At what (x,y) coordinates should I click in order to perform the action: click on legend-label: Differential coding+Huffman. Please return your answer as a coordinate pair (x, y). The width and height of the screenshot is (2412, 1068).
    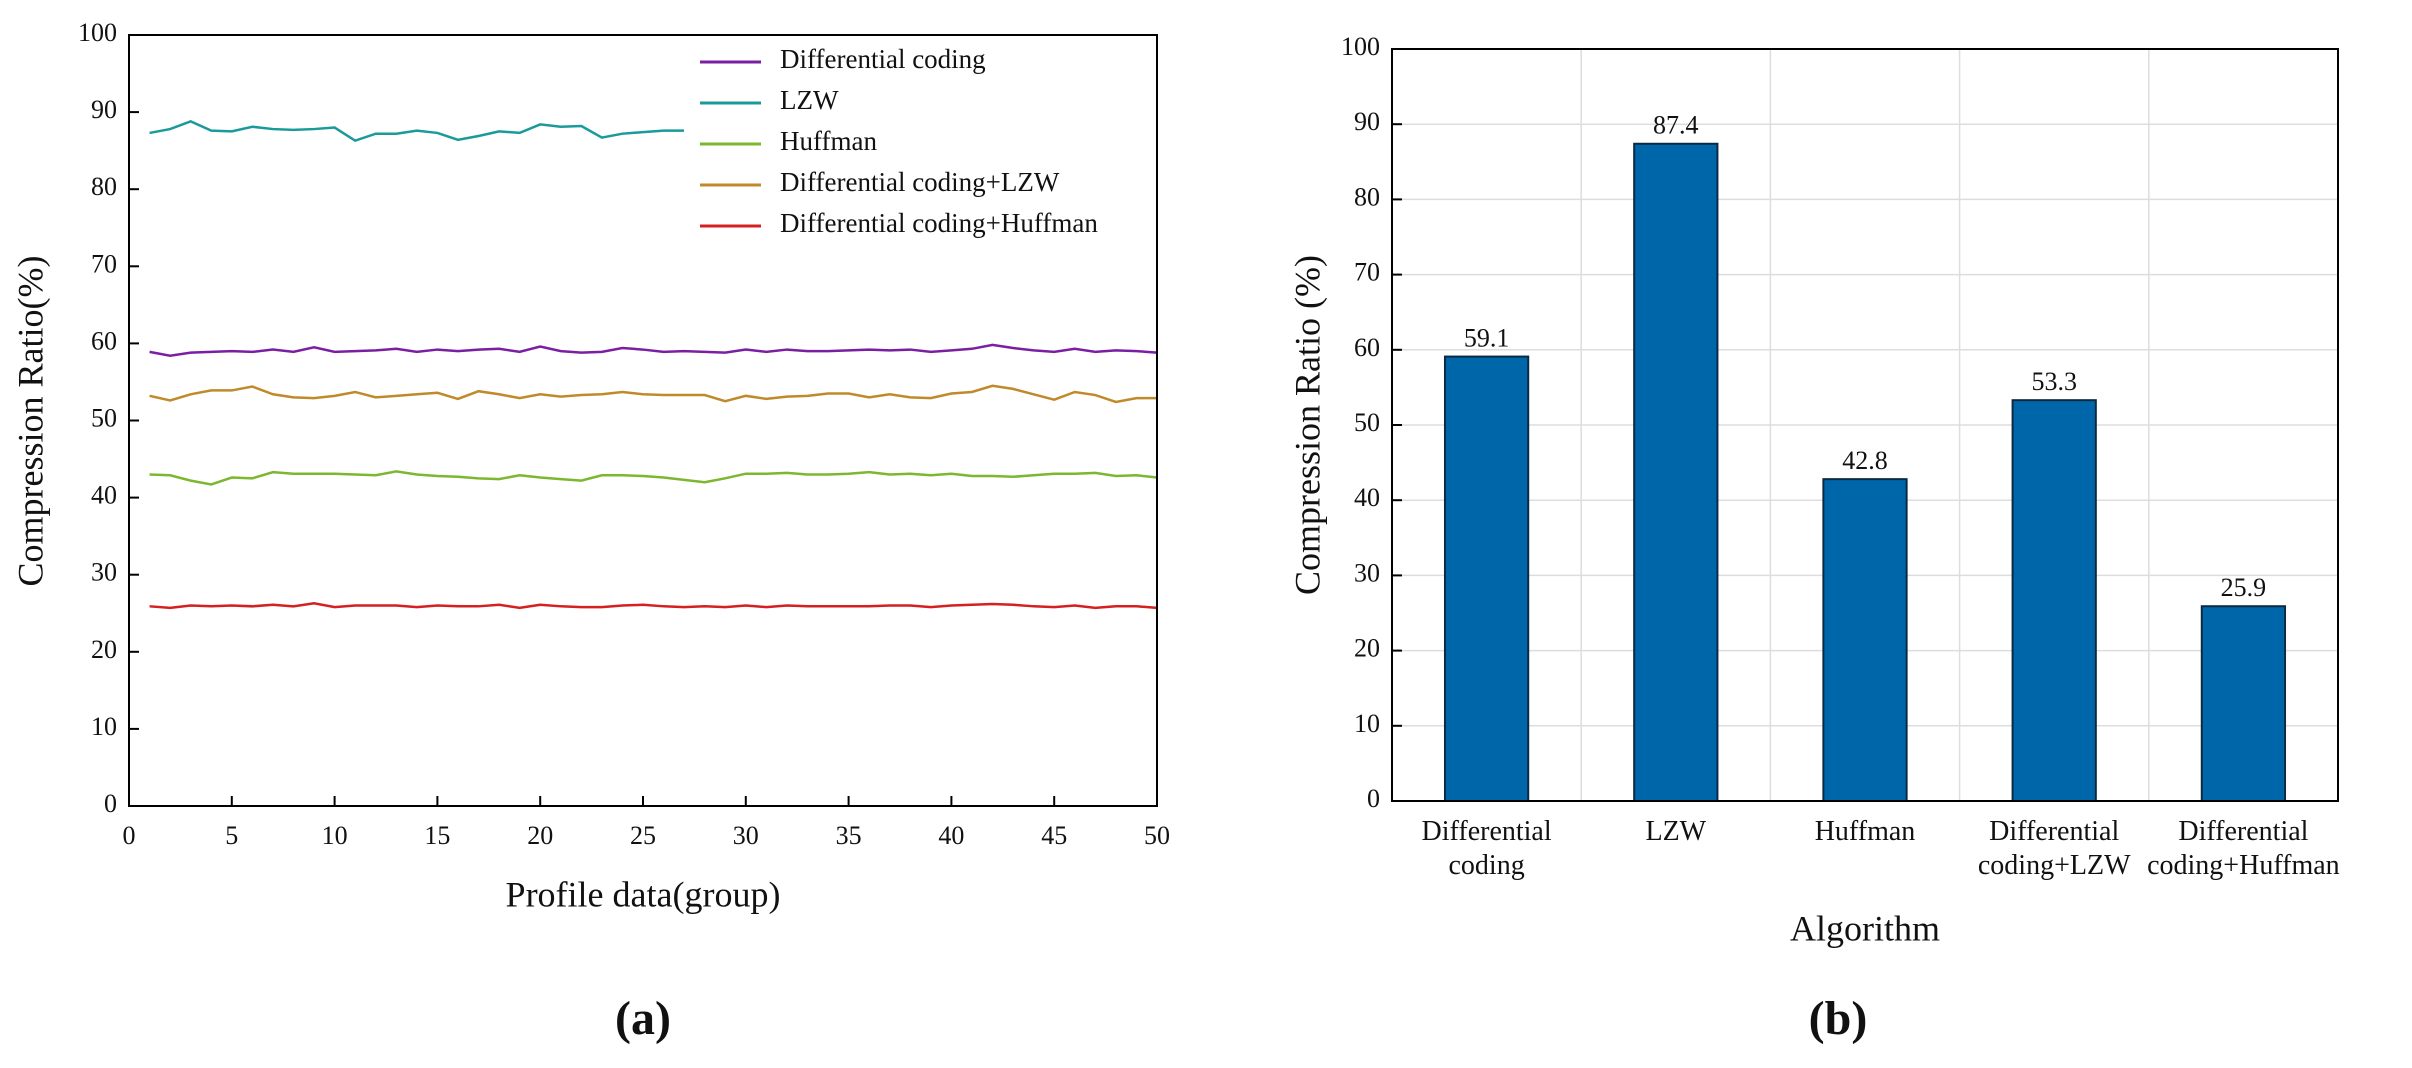
    Looking at the image, I should click on (939, 223).